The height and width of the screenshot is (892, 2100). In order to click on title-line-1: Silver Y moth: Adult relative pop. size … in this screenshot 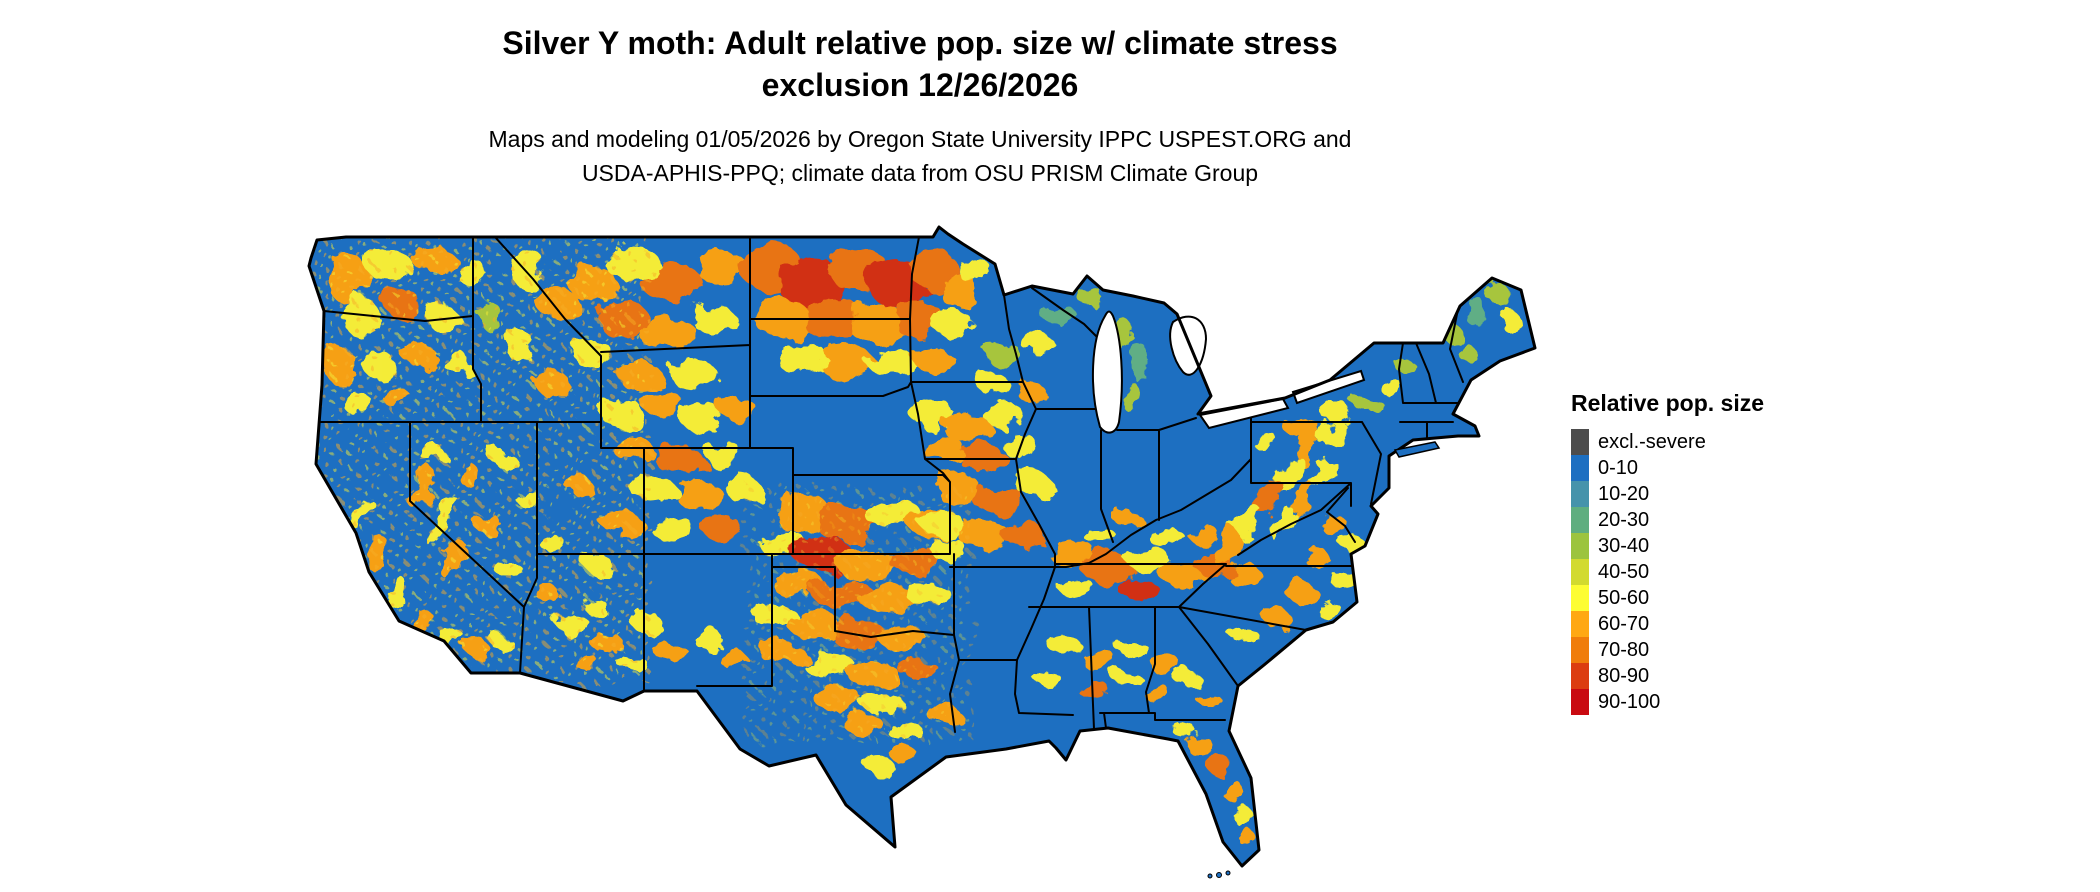, I will do `click(920, 43)`.